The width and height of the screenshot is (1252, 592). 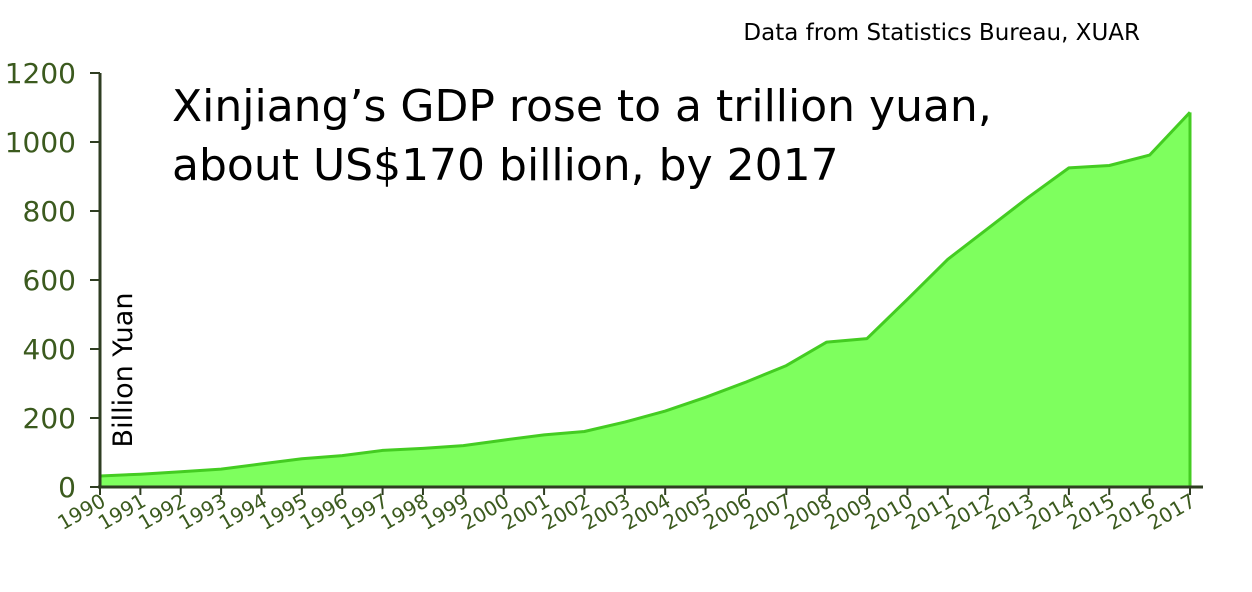 I want to click on y-tick-label-600: 600, so click(x=49, y=280).